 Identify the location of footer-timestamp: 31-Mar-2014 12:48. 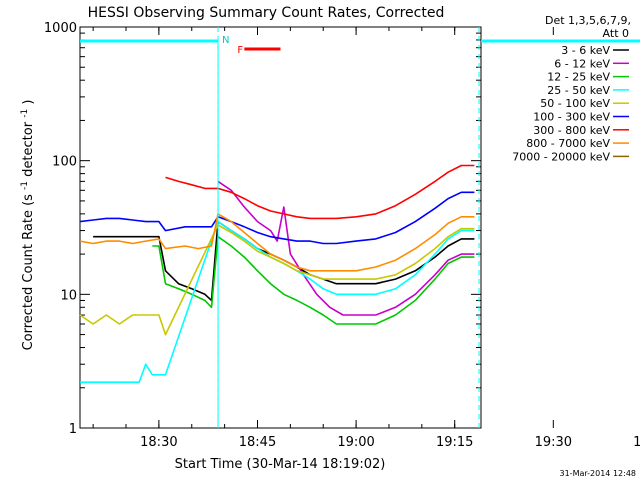
(598, 473).